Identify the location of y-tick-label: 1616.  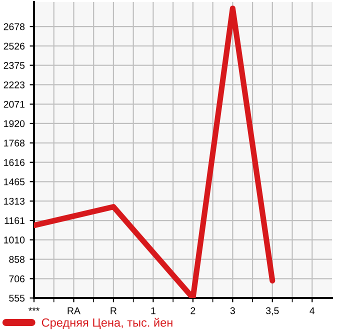
(14, 162).